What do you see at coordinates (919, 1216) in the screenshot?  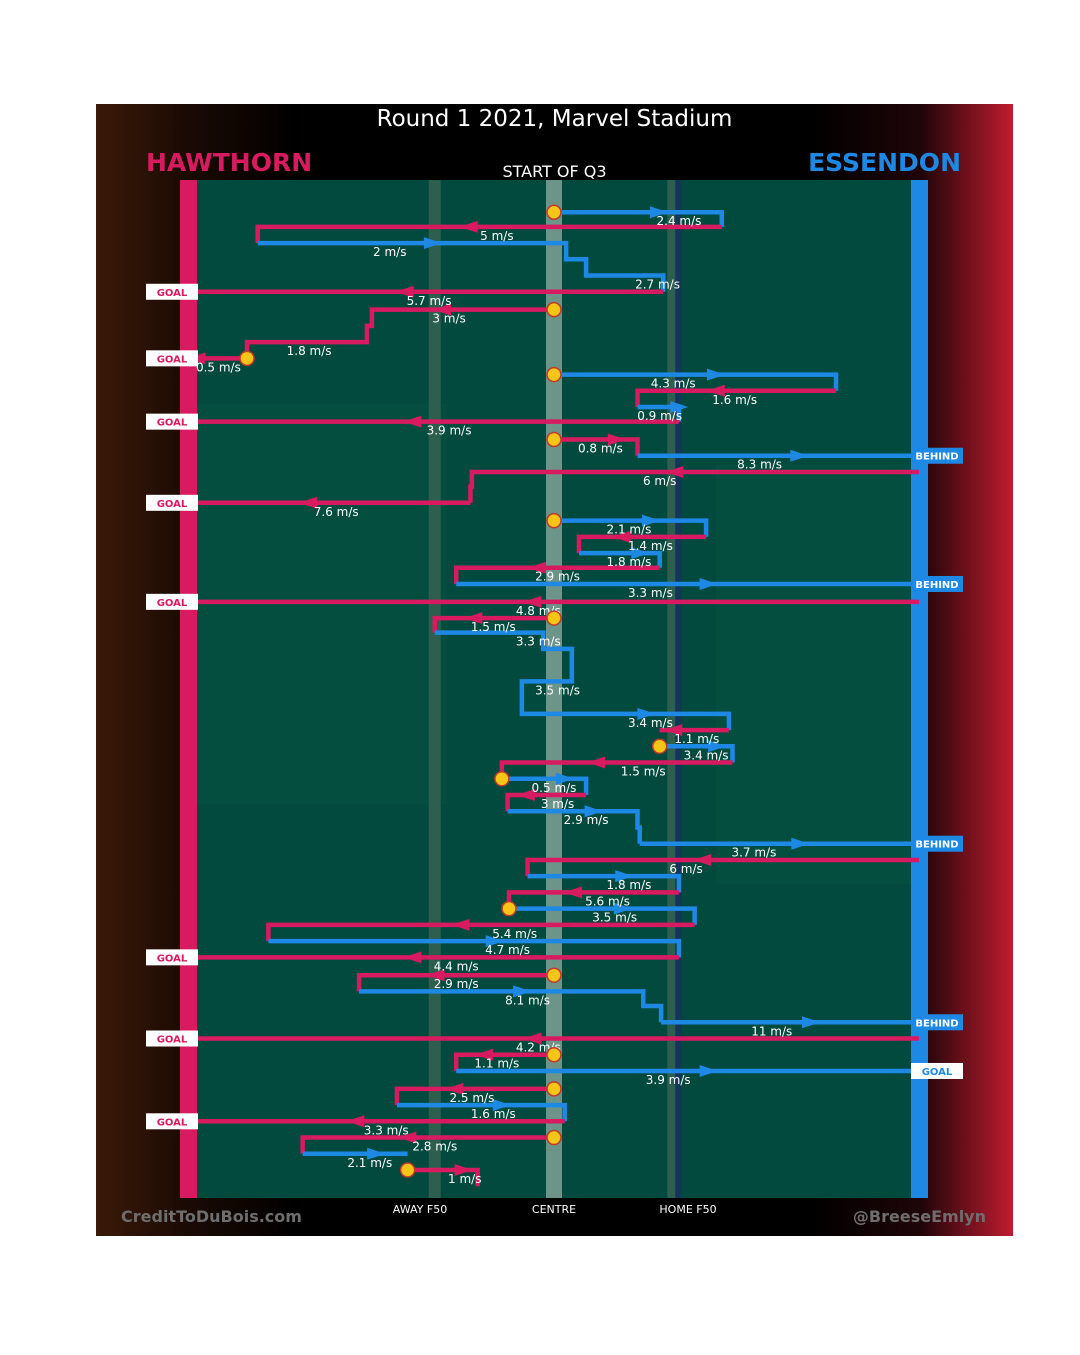 I see `credit-right: @BreeseEmlyn` at bounding box center [919, 1216].